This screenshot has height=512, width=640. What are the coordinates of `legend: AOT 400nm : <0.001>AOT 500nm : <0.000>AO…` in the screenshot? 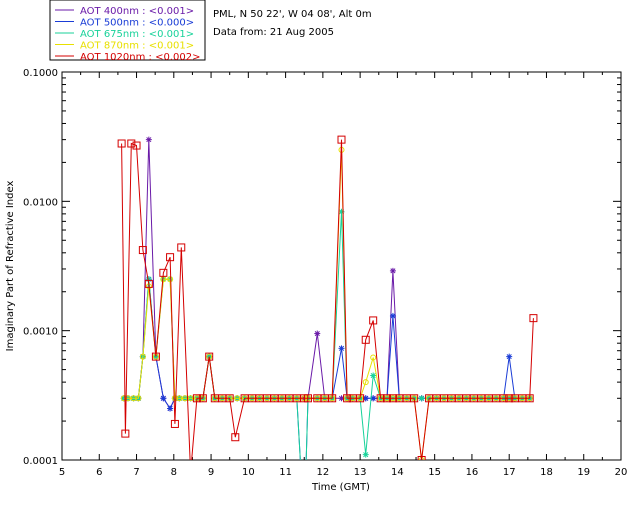 It's located at (127, 31).